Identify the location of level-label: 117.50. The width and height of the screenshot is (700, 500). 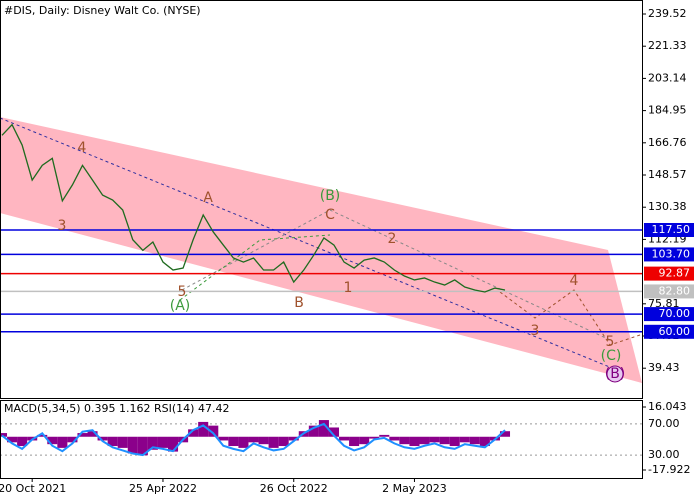
(671, 229).